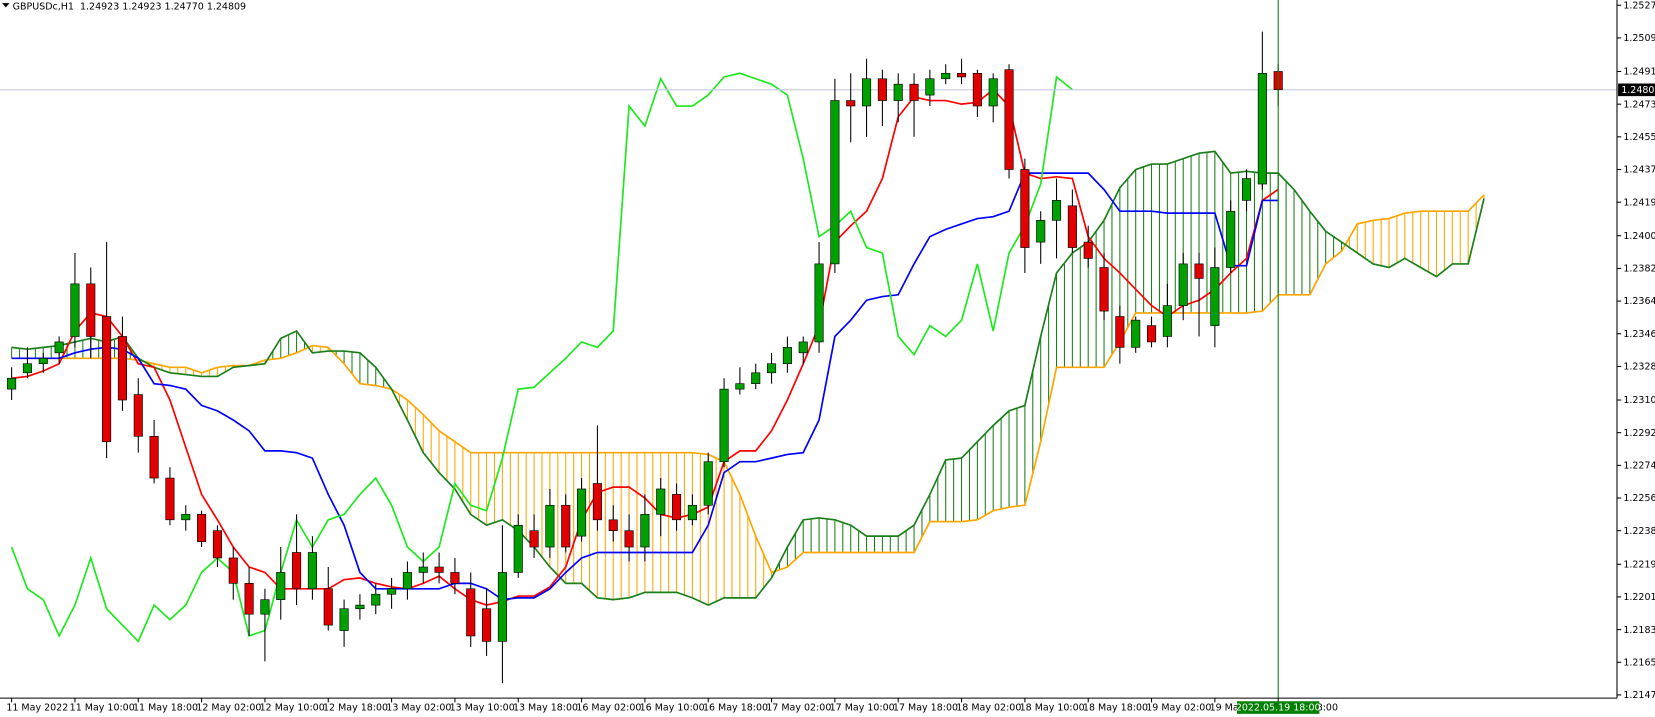  I want to click on y-tick-label: 1.21835, so click(1639, 630).